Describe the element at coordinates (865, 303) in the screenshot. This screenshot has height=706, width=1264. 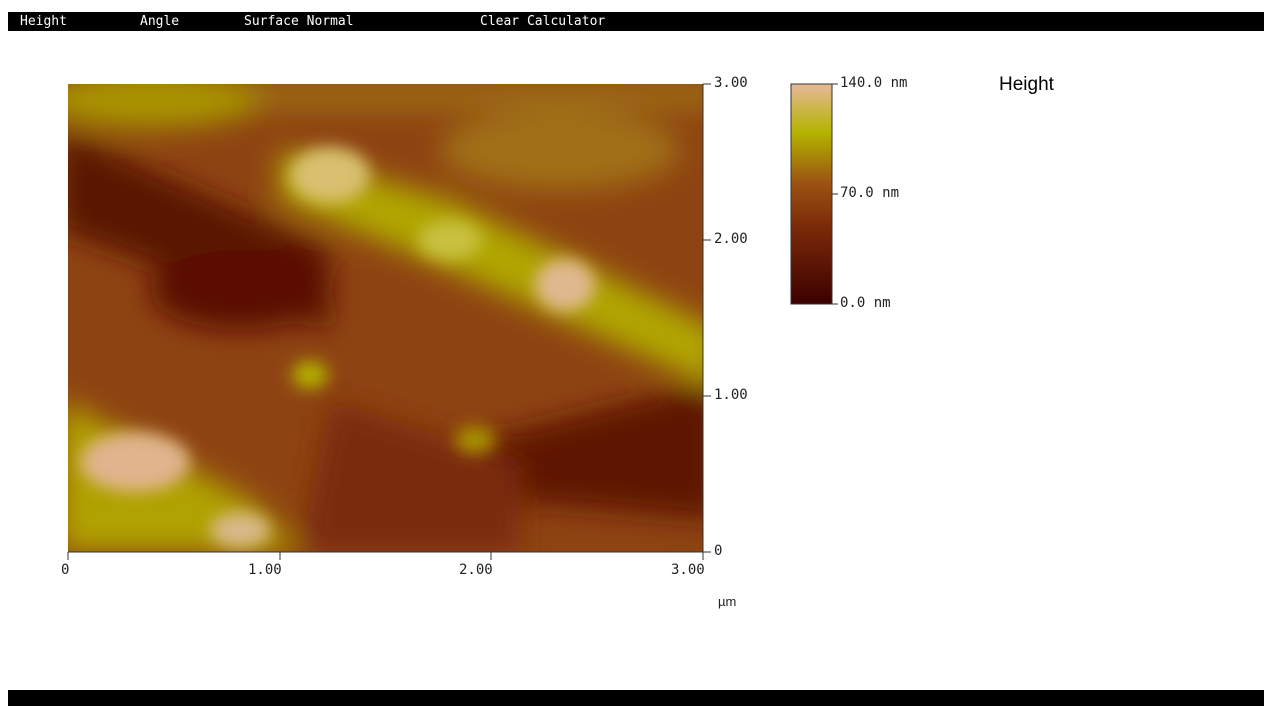
I see `colorbar-min-label: 0.0 nm` at that location.